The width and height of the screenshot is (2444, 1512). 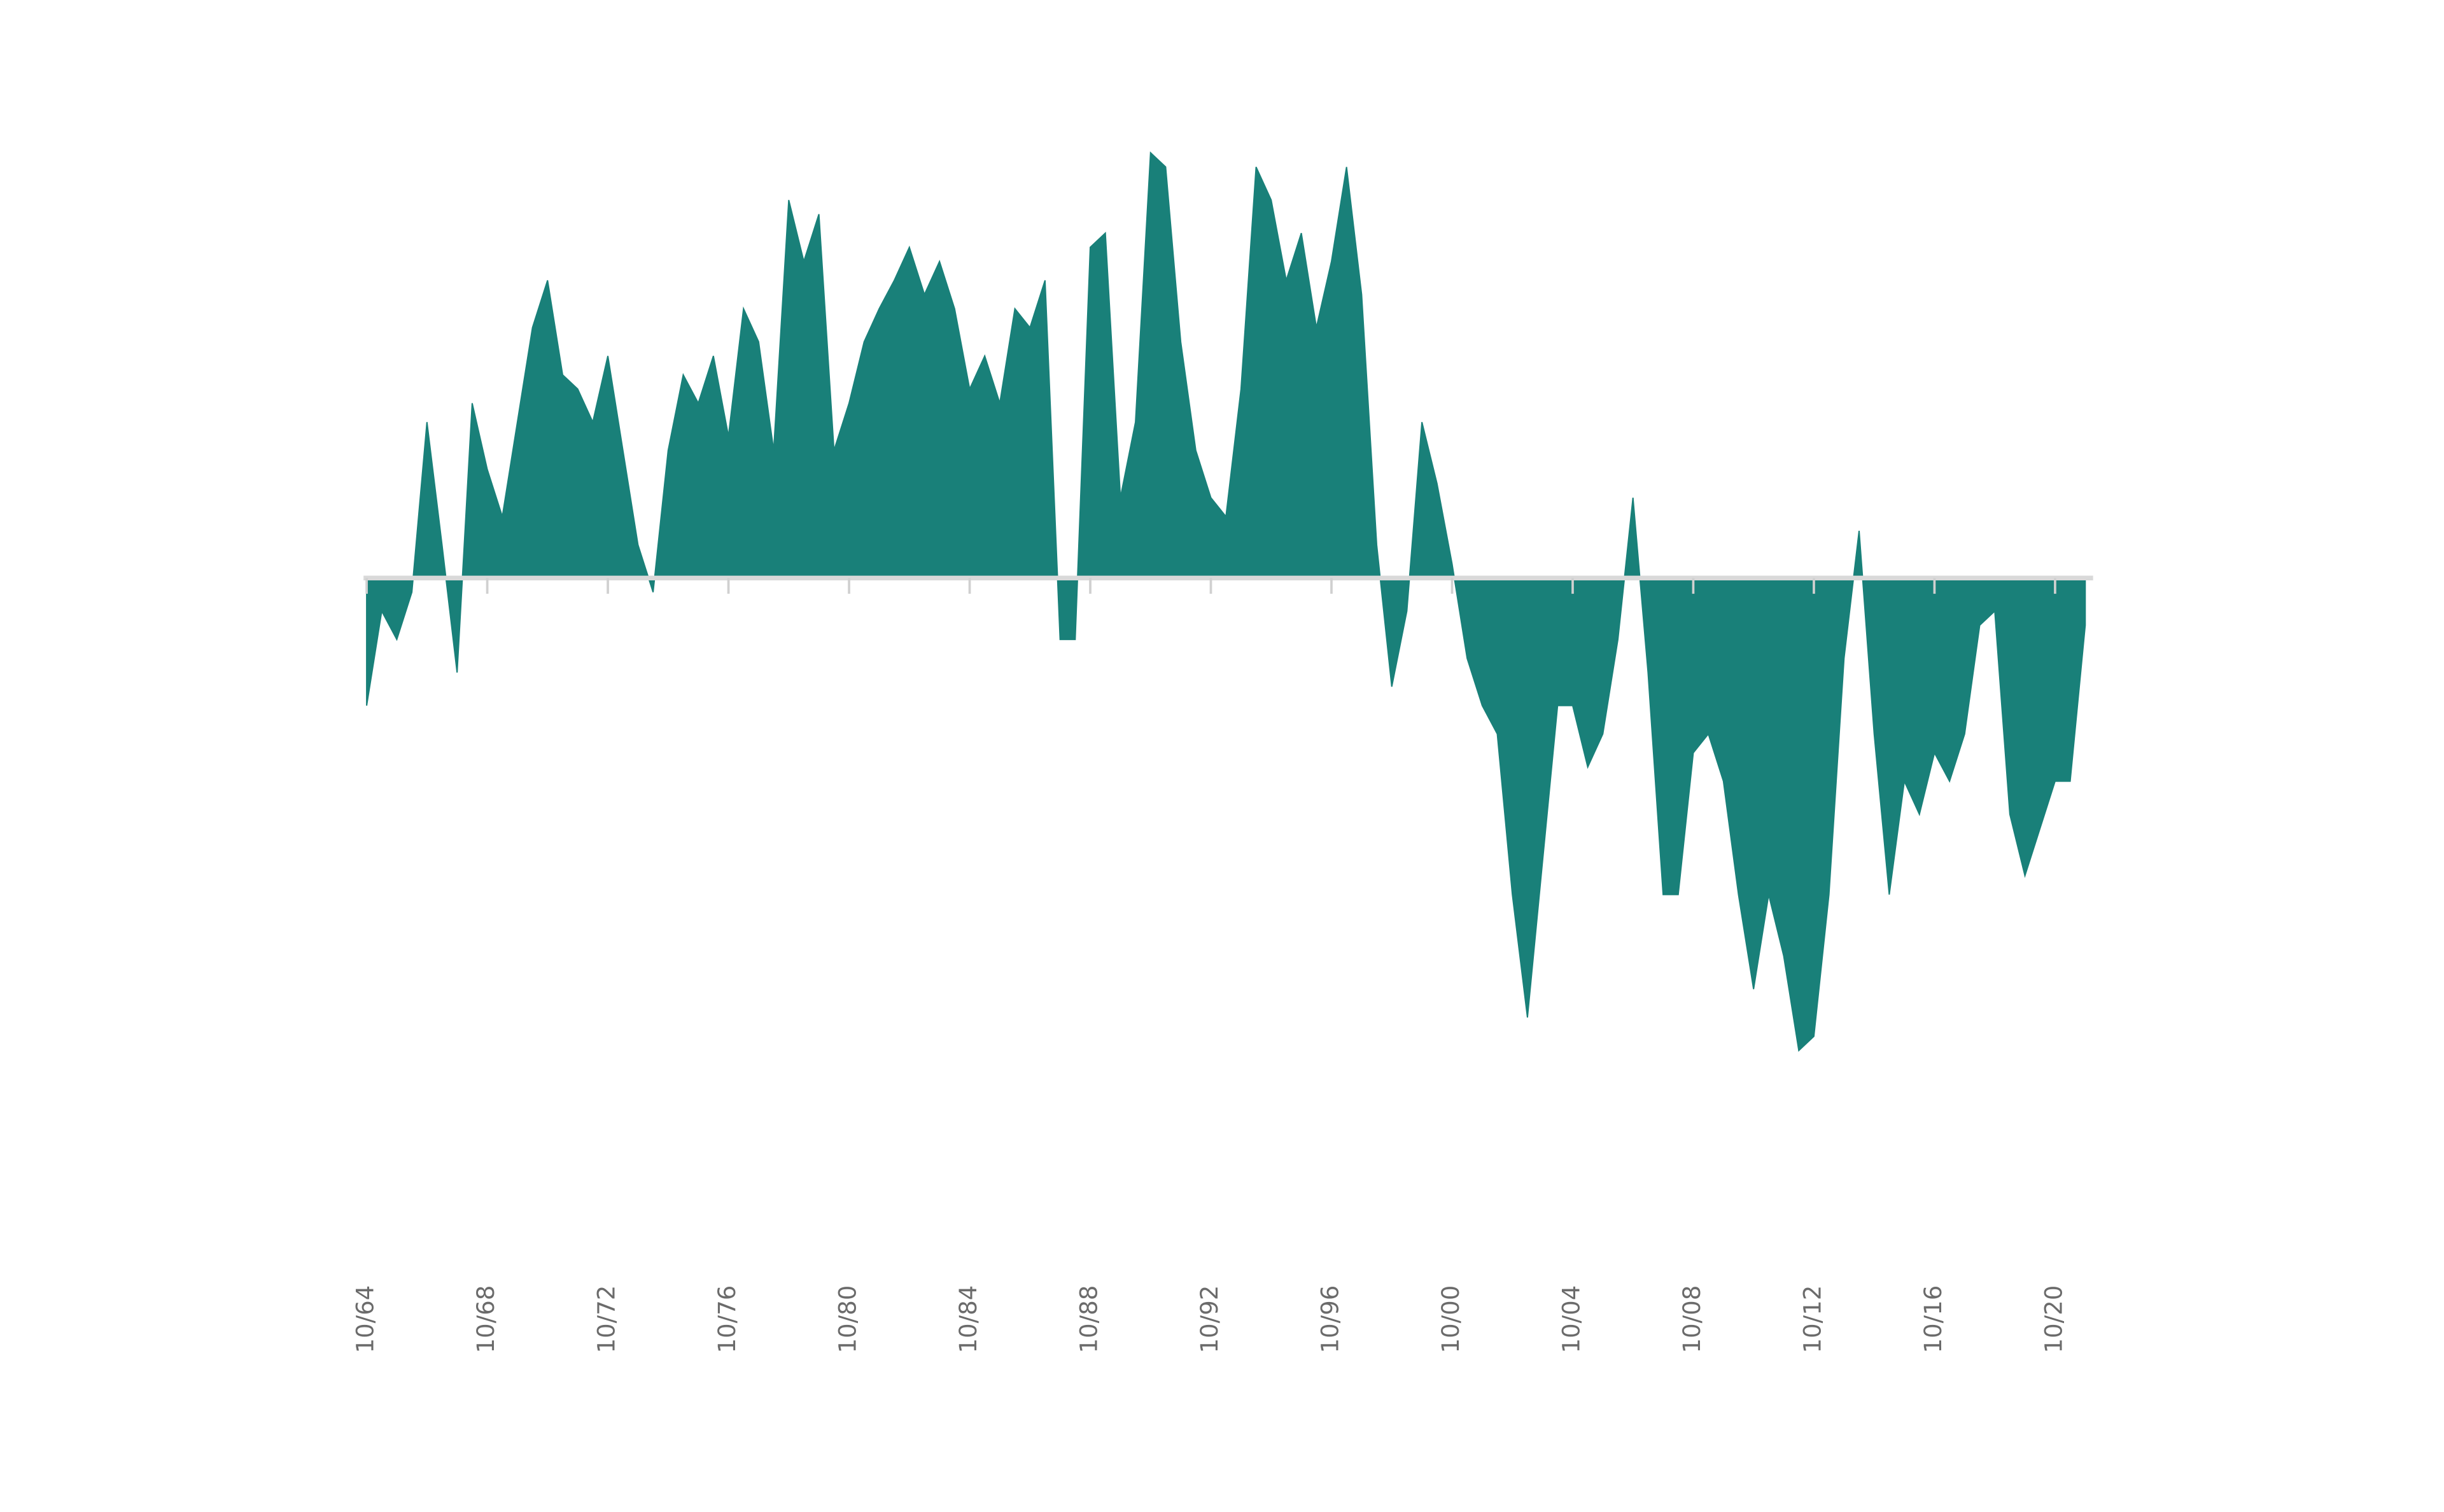 I want to click on x-tick-label: 10/92, so click(x=1209, y=1319).